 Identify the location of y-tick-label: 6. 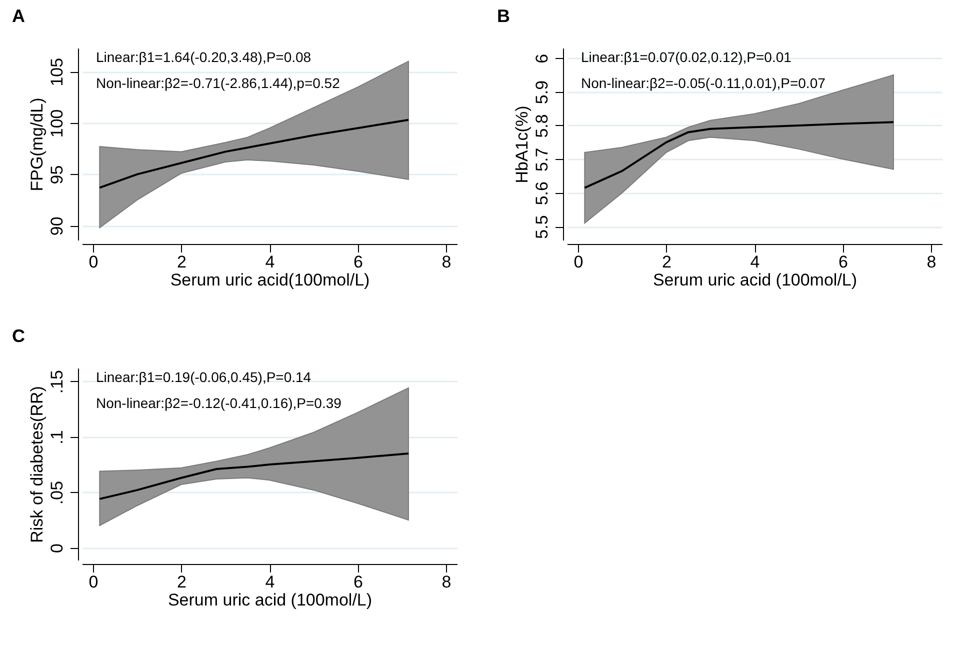
(542, 59).